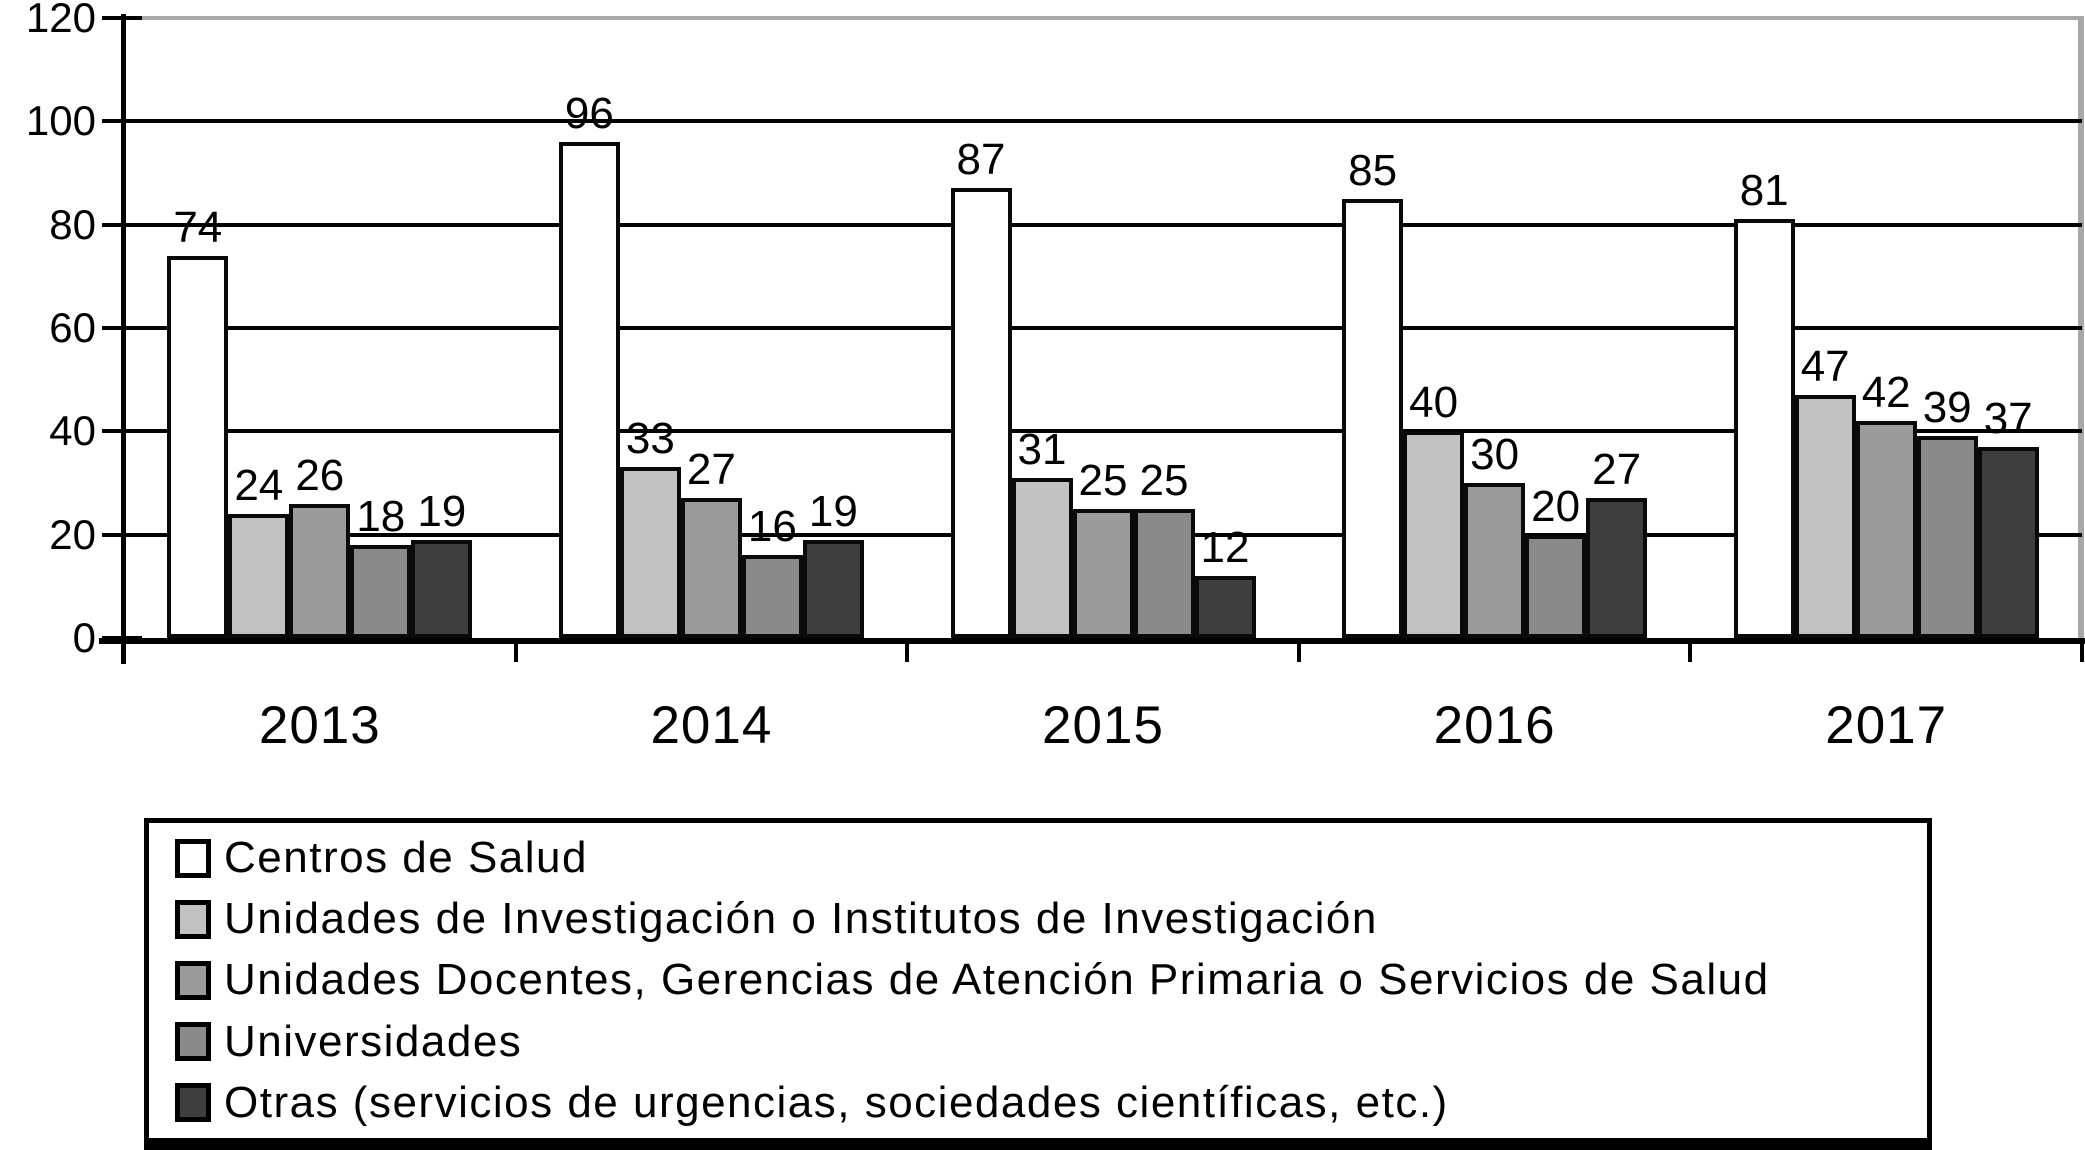  I want to click on bar-value-label: 85, so click(1373, 170).